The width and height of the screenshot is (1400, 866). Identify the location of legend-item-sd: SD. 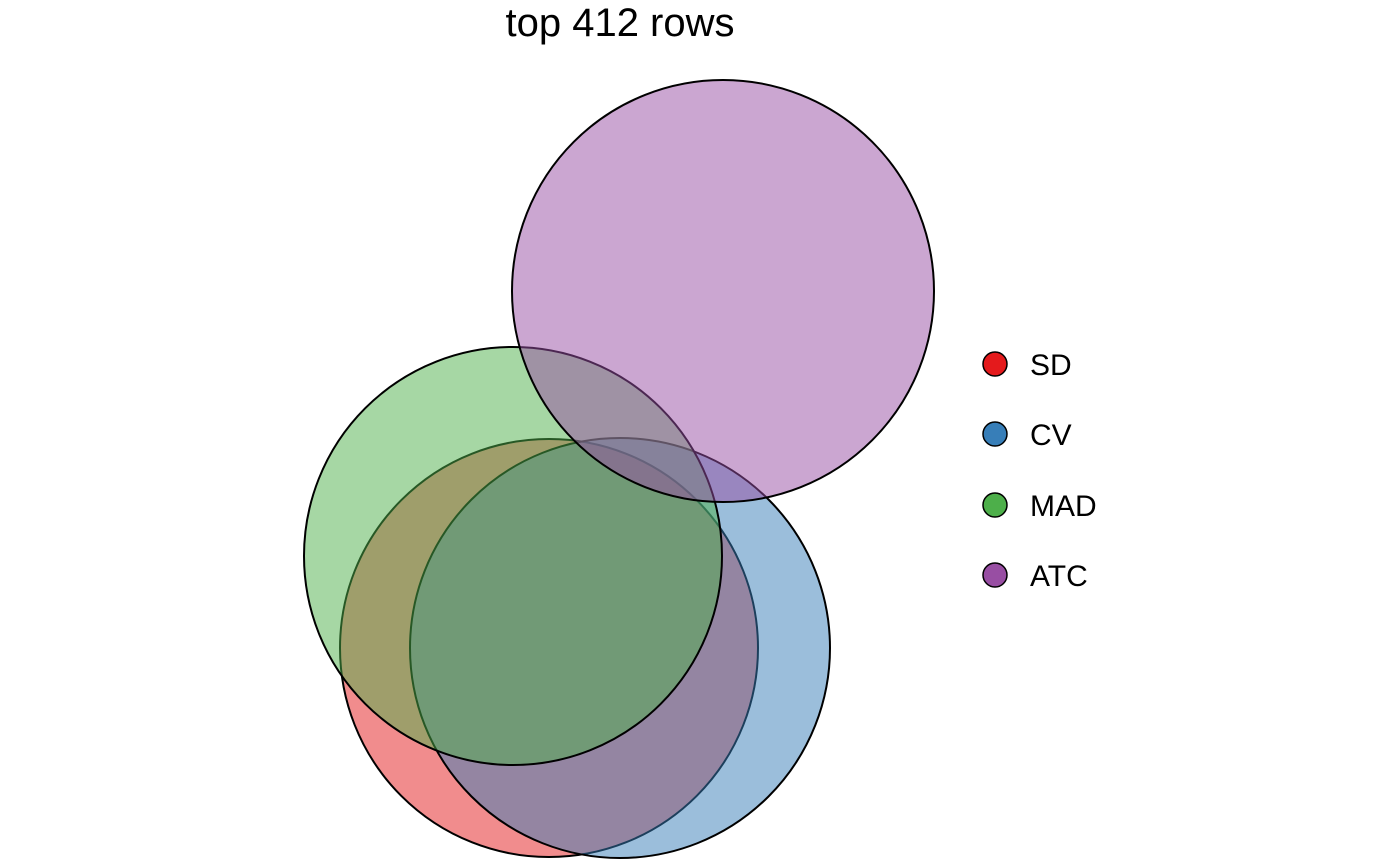
(1027, 365).